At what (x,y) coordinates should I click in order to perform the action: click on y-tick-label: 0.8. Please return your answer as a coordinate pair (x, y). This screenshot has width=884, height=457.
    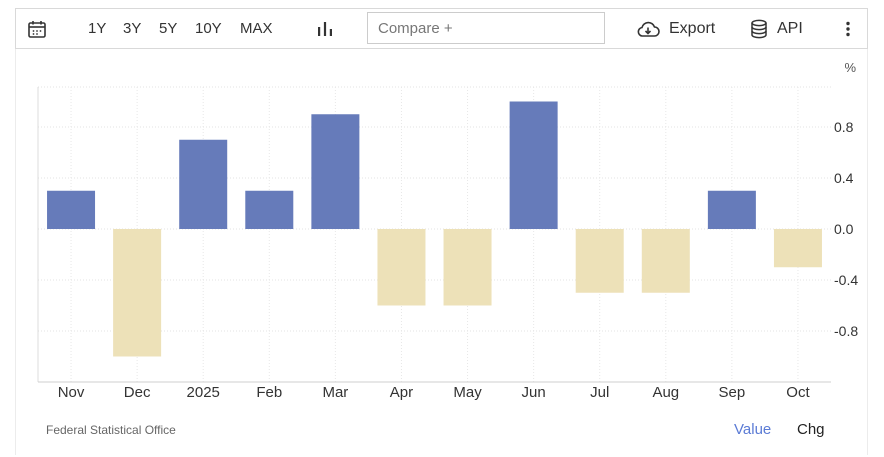
    Looking at the image, I should click on (844, 127).